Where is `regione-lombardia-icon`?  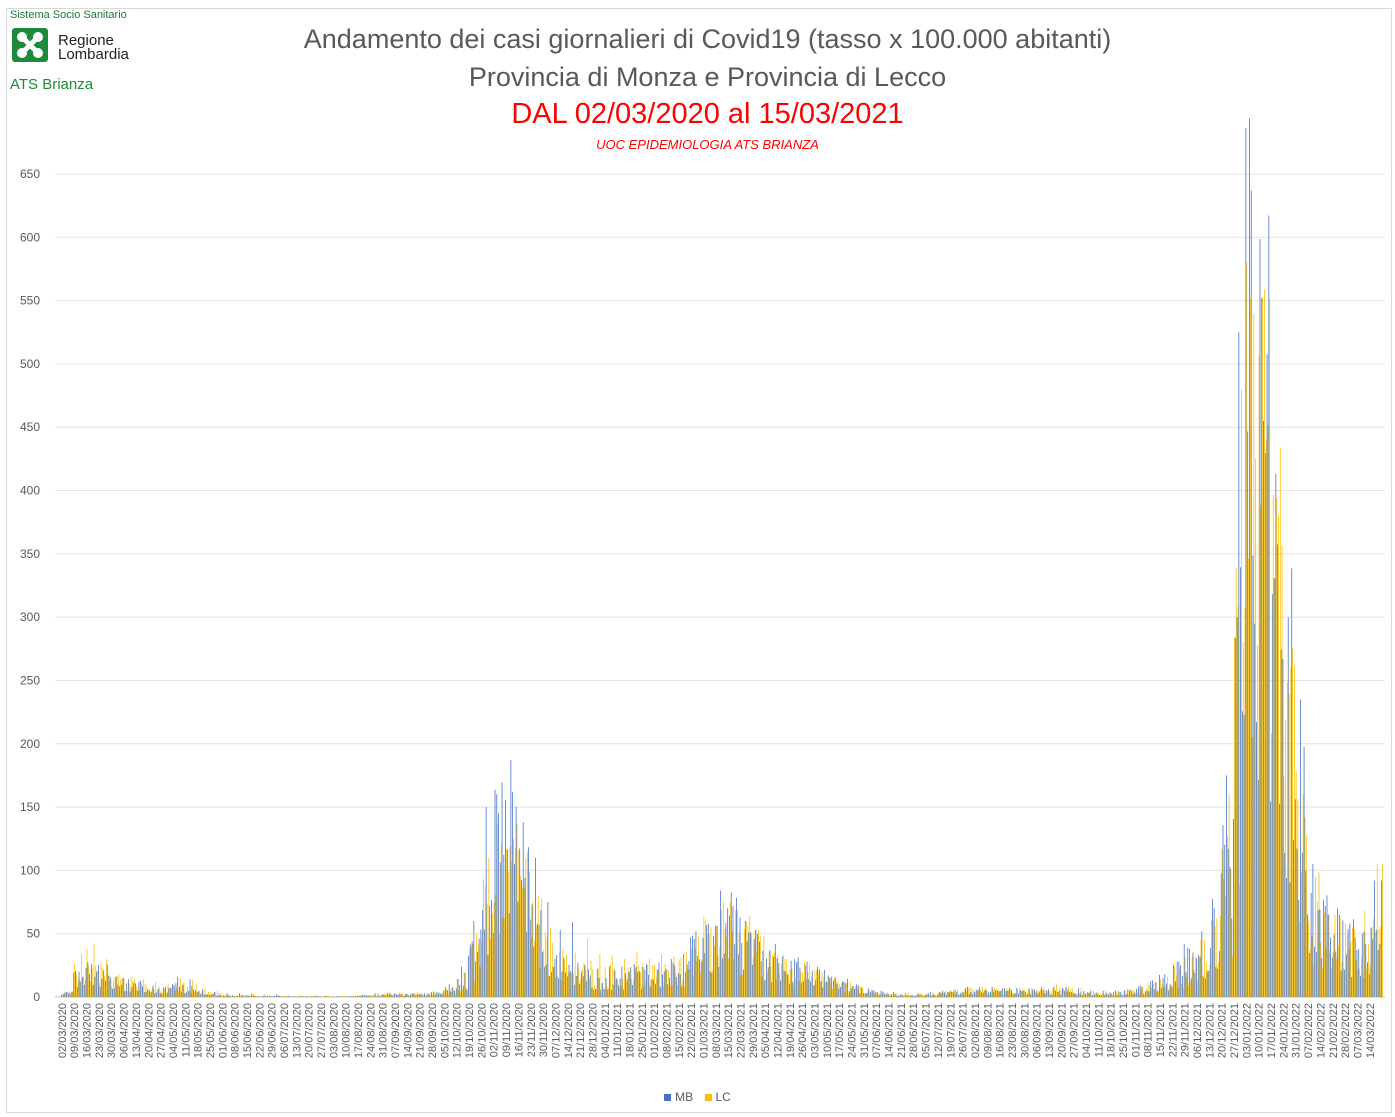 regione-lombardia-icon is located at coordinates (30, 45).